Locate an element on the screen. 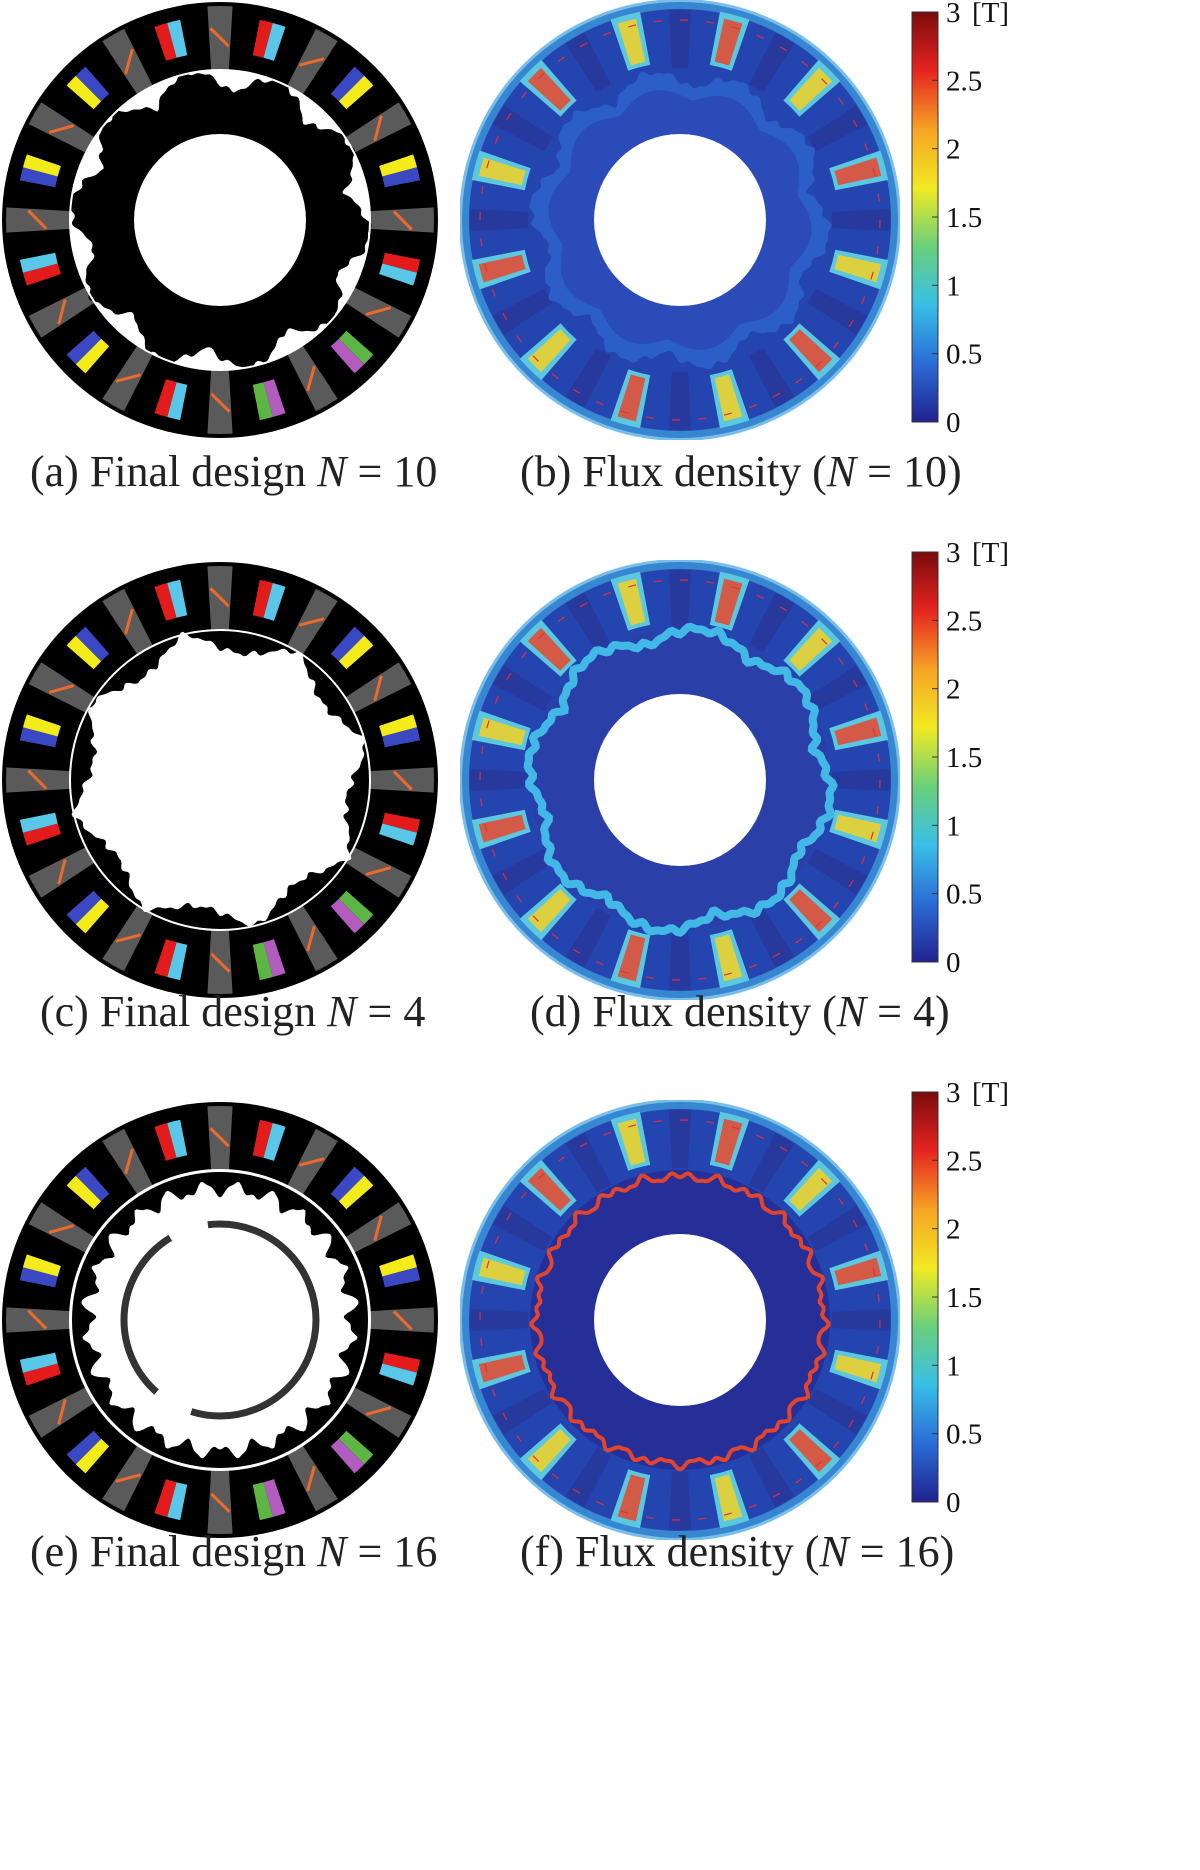 Image resolution: width=1200 pixels, height=1870 pixels. shaft-hole is located at coordinates (220, 220).